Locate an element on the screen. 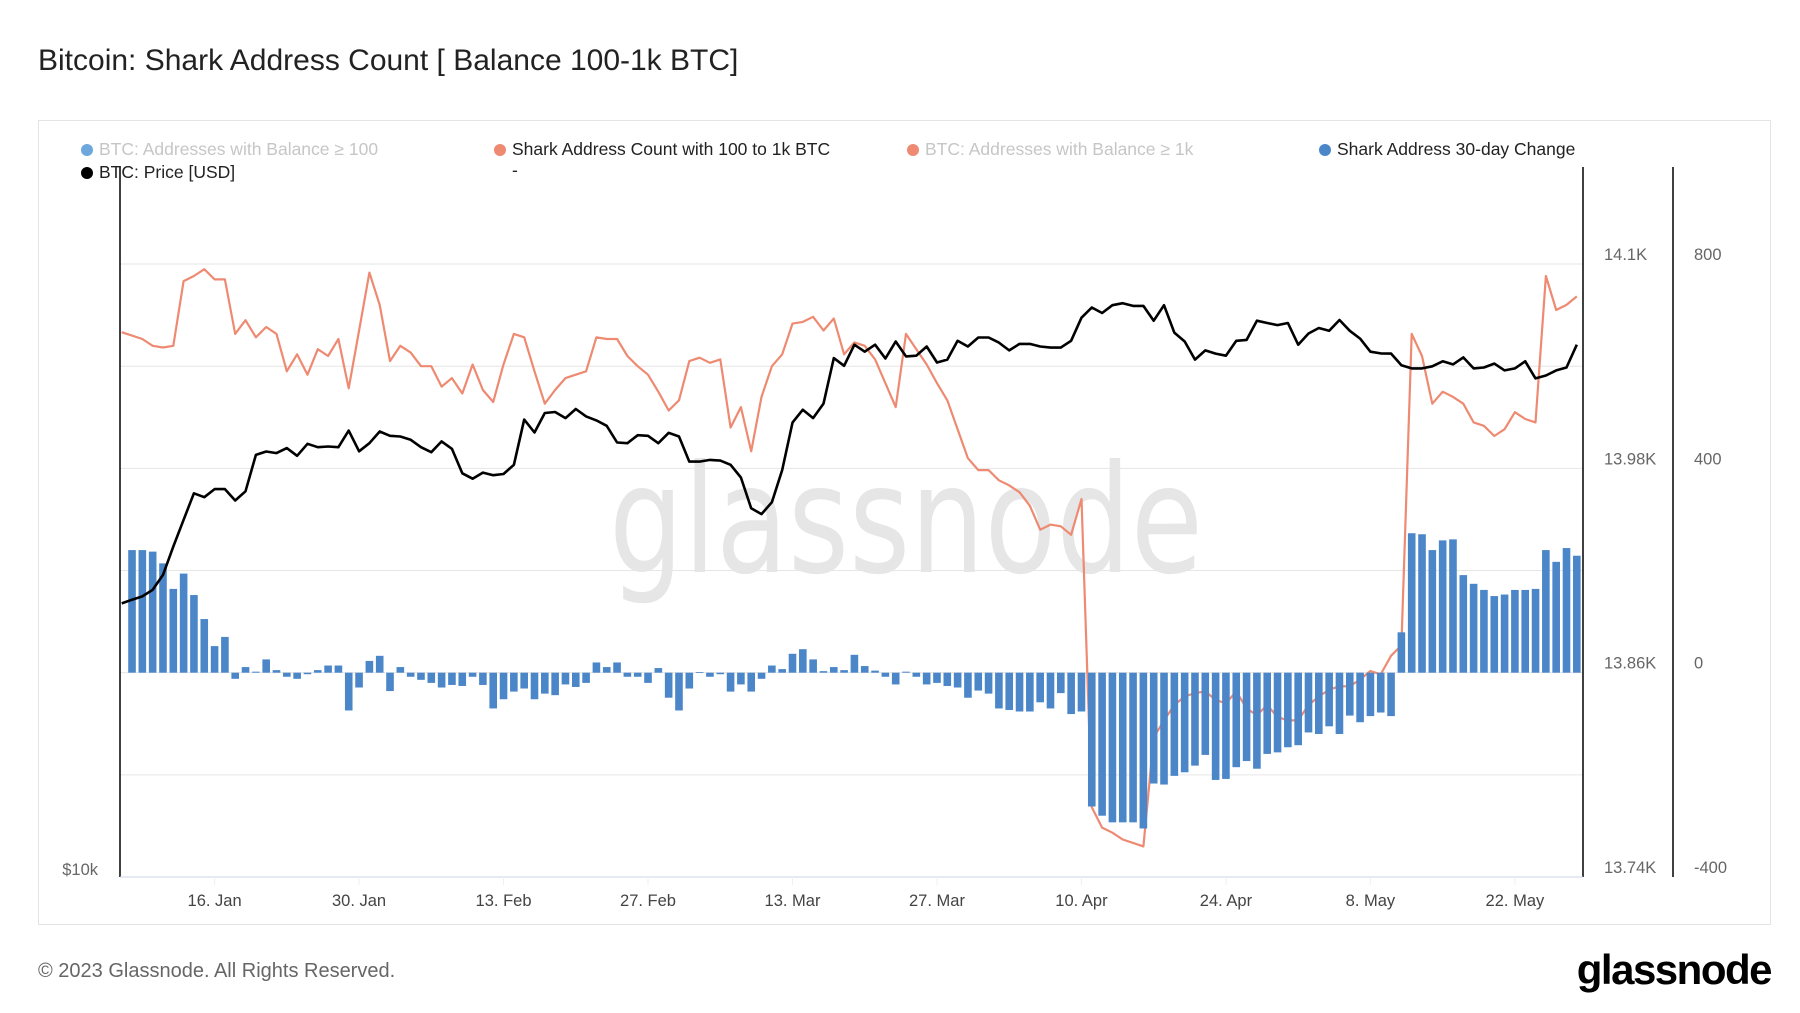  copyright-text: © 2023 Glassnode. All Rights Reserved. is located at coordinates (217, 971).